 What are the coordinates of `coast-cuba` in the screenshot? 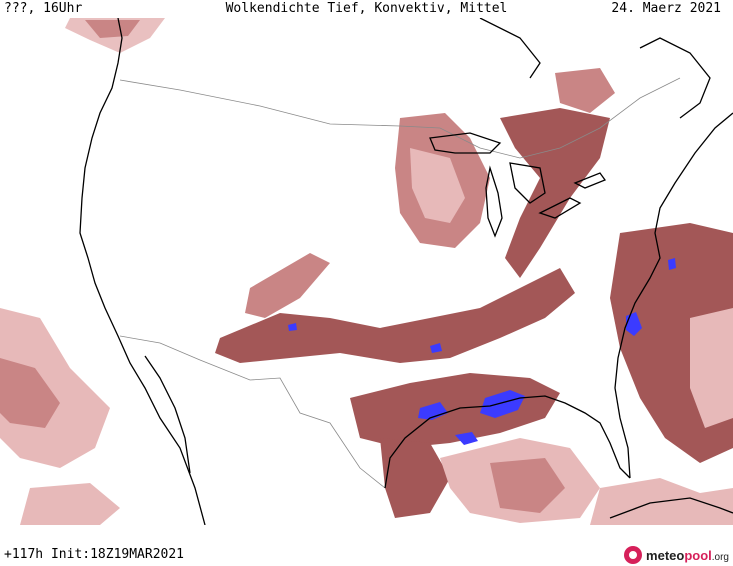 It's located at (671, 508).